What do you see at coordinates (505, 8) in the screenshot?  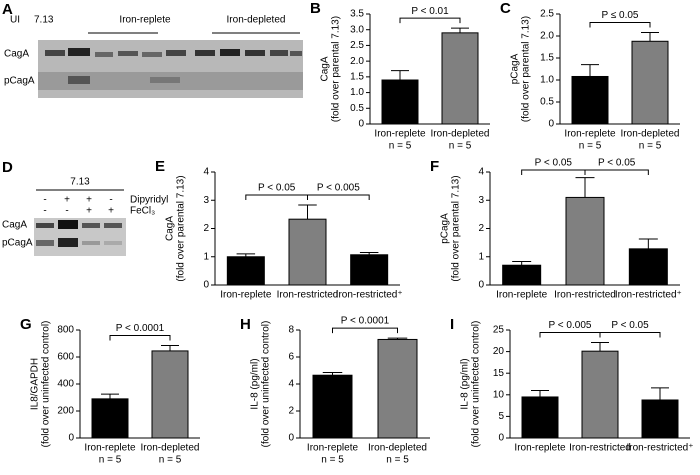 I see `panel-label: C` at bounding box center [505, 8].